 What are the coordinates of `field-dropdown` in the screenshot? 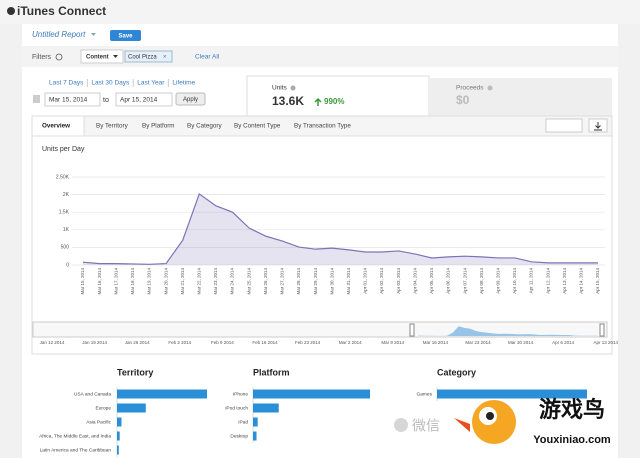 It's located at (102, 56).